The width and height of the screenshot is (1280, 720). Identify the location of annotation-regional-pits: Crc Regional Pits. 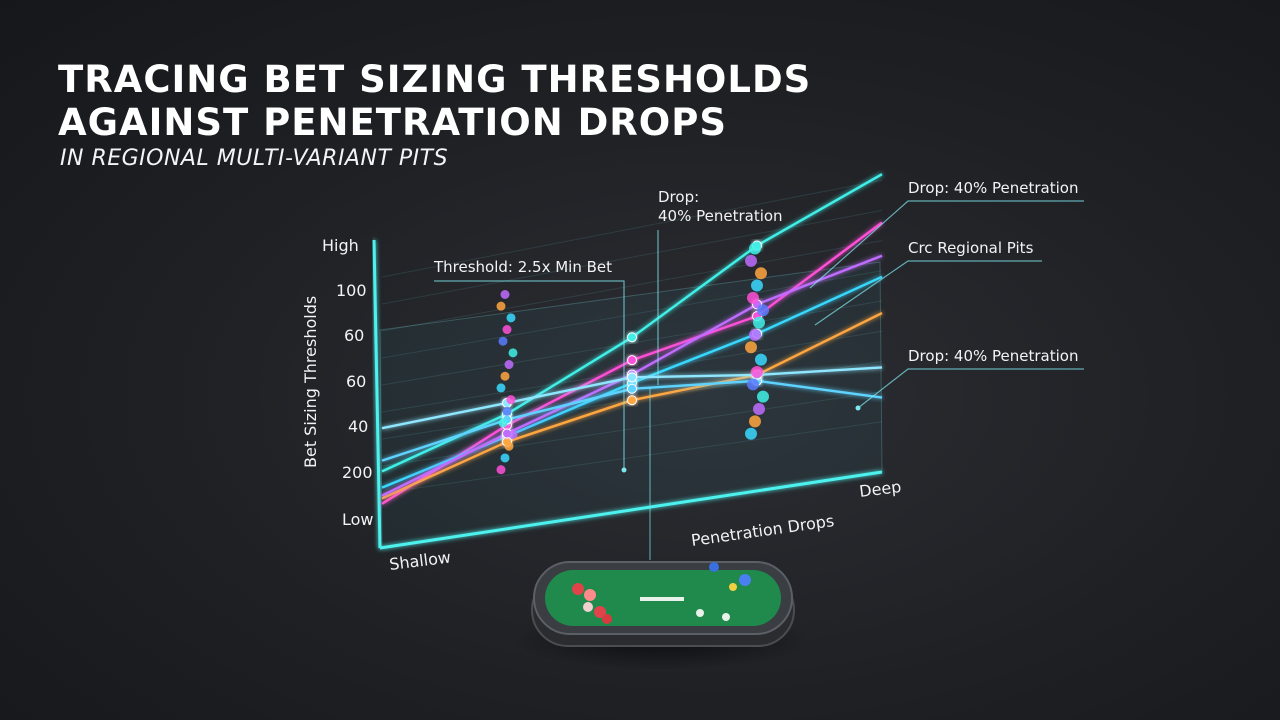
(928, 282).